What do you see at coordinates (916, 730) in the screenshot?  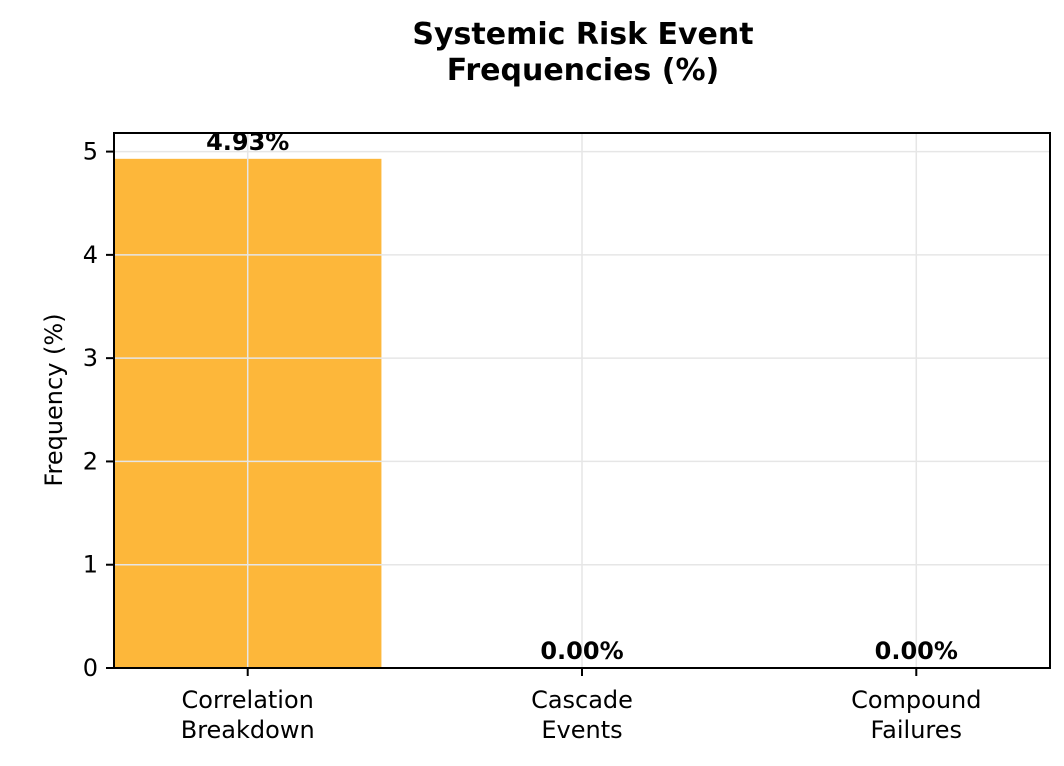 I see `x-tick-label: Failures` at bounding box center [916, 730].